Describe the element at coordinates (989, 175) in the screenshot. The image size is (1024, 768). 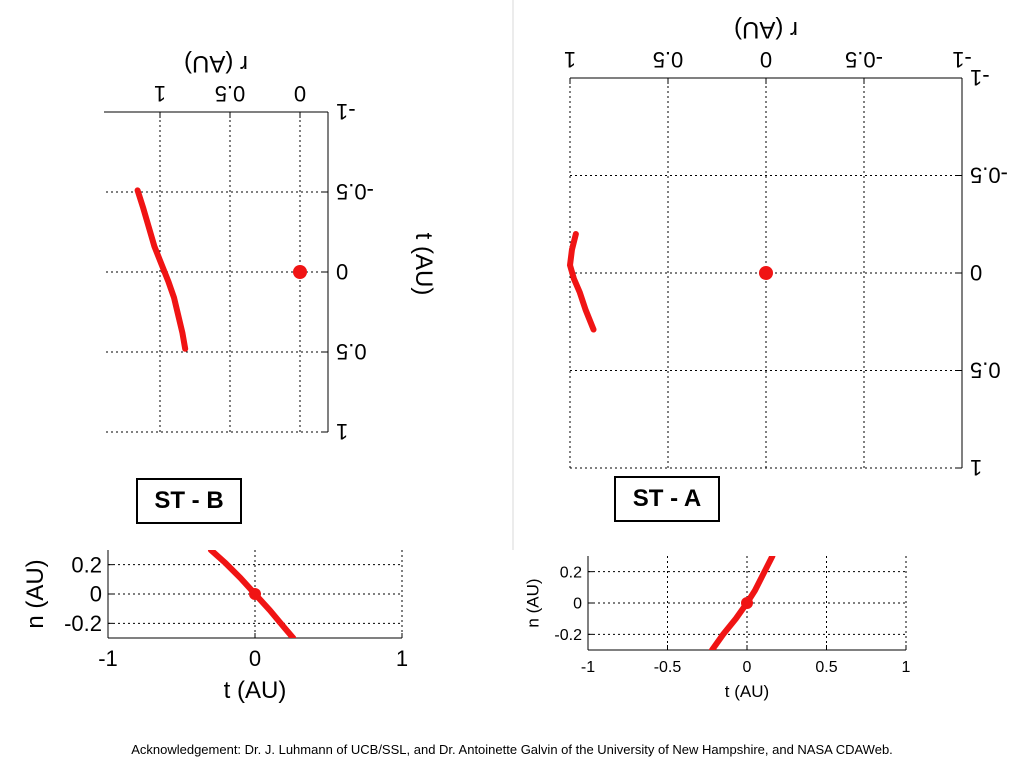
I see `sta-top-y-tick-label: -0.5` at that location.